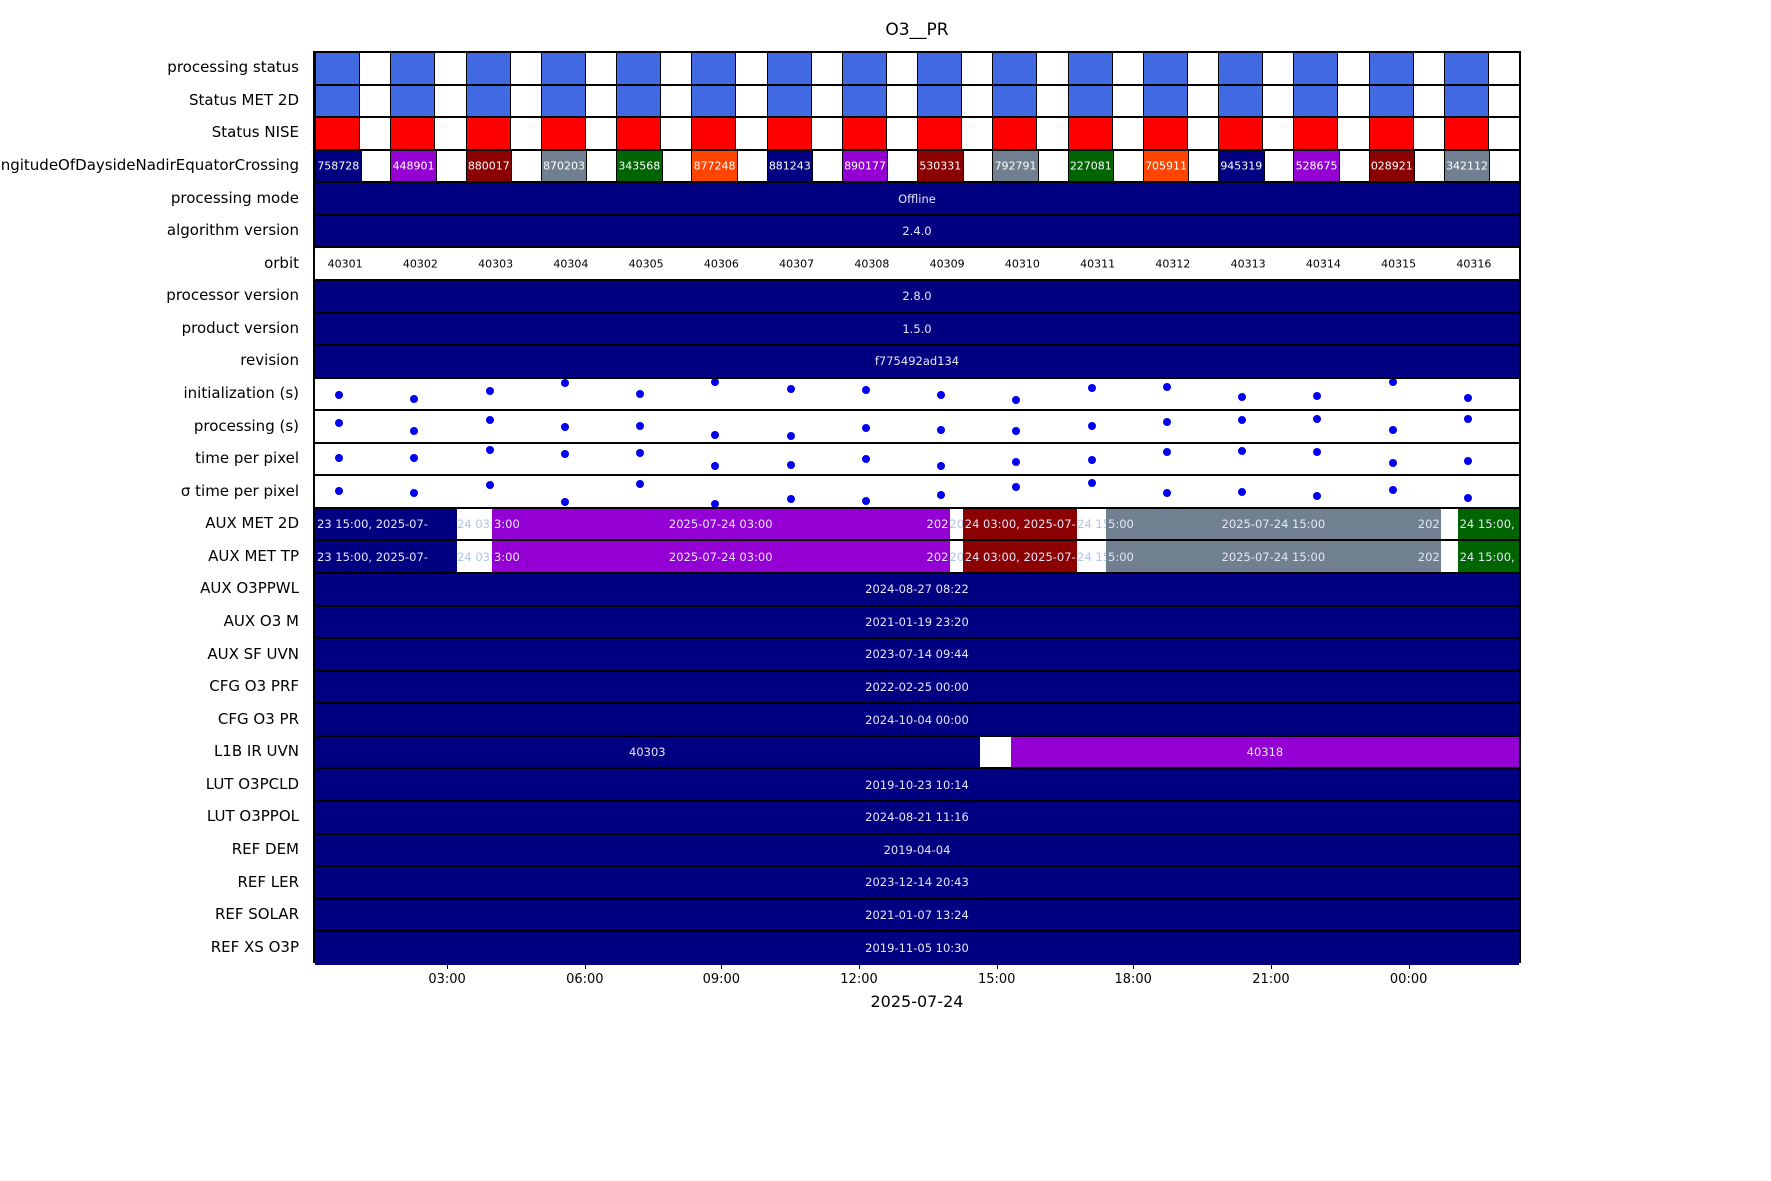 The width and height of the screenshot is (1771, 1181). What do you see at coordinates (153, 165) in the screenshot?
I see `row-label: longitudeOfDaysideNadirEquatorCrossing` at bounding box center [153, 165].